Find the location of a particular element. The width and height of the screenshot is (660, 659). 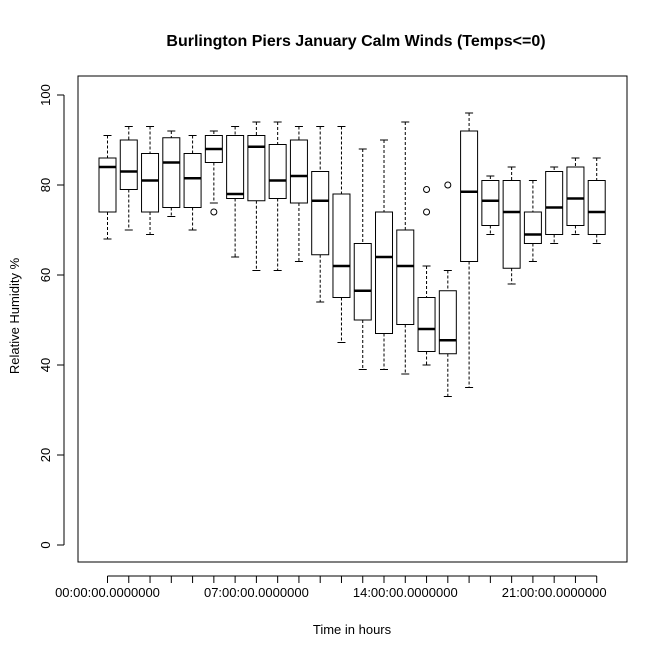

y-axis-label: Relative Humidity % is located at coordinates (14, 315).